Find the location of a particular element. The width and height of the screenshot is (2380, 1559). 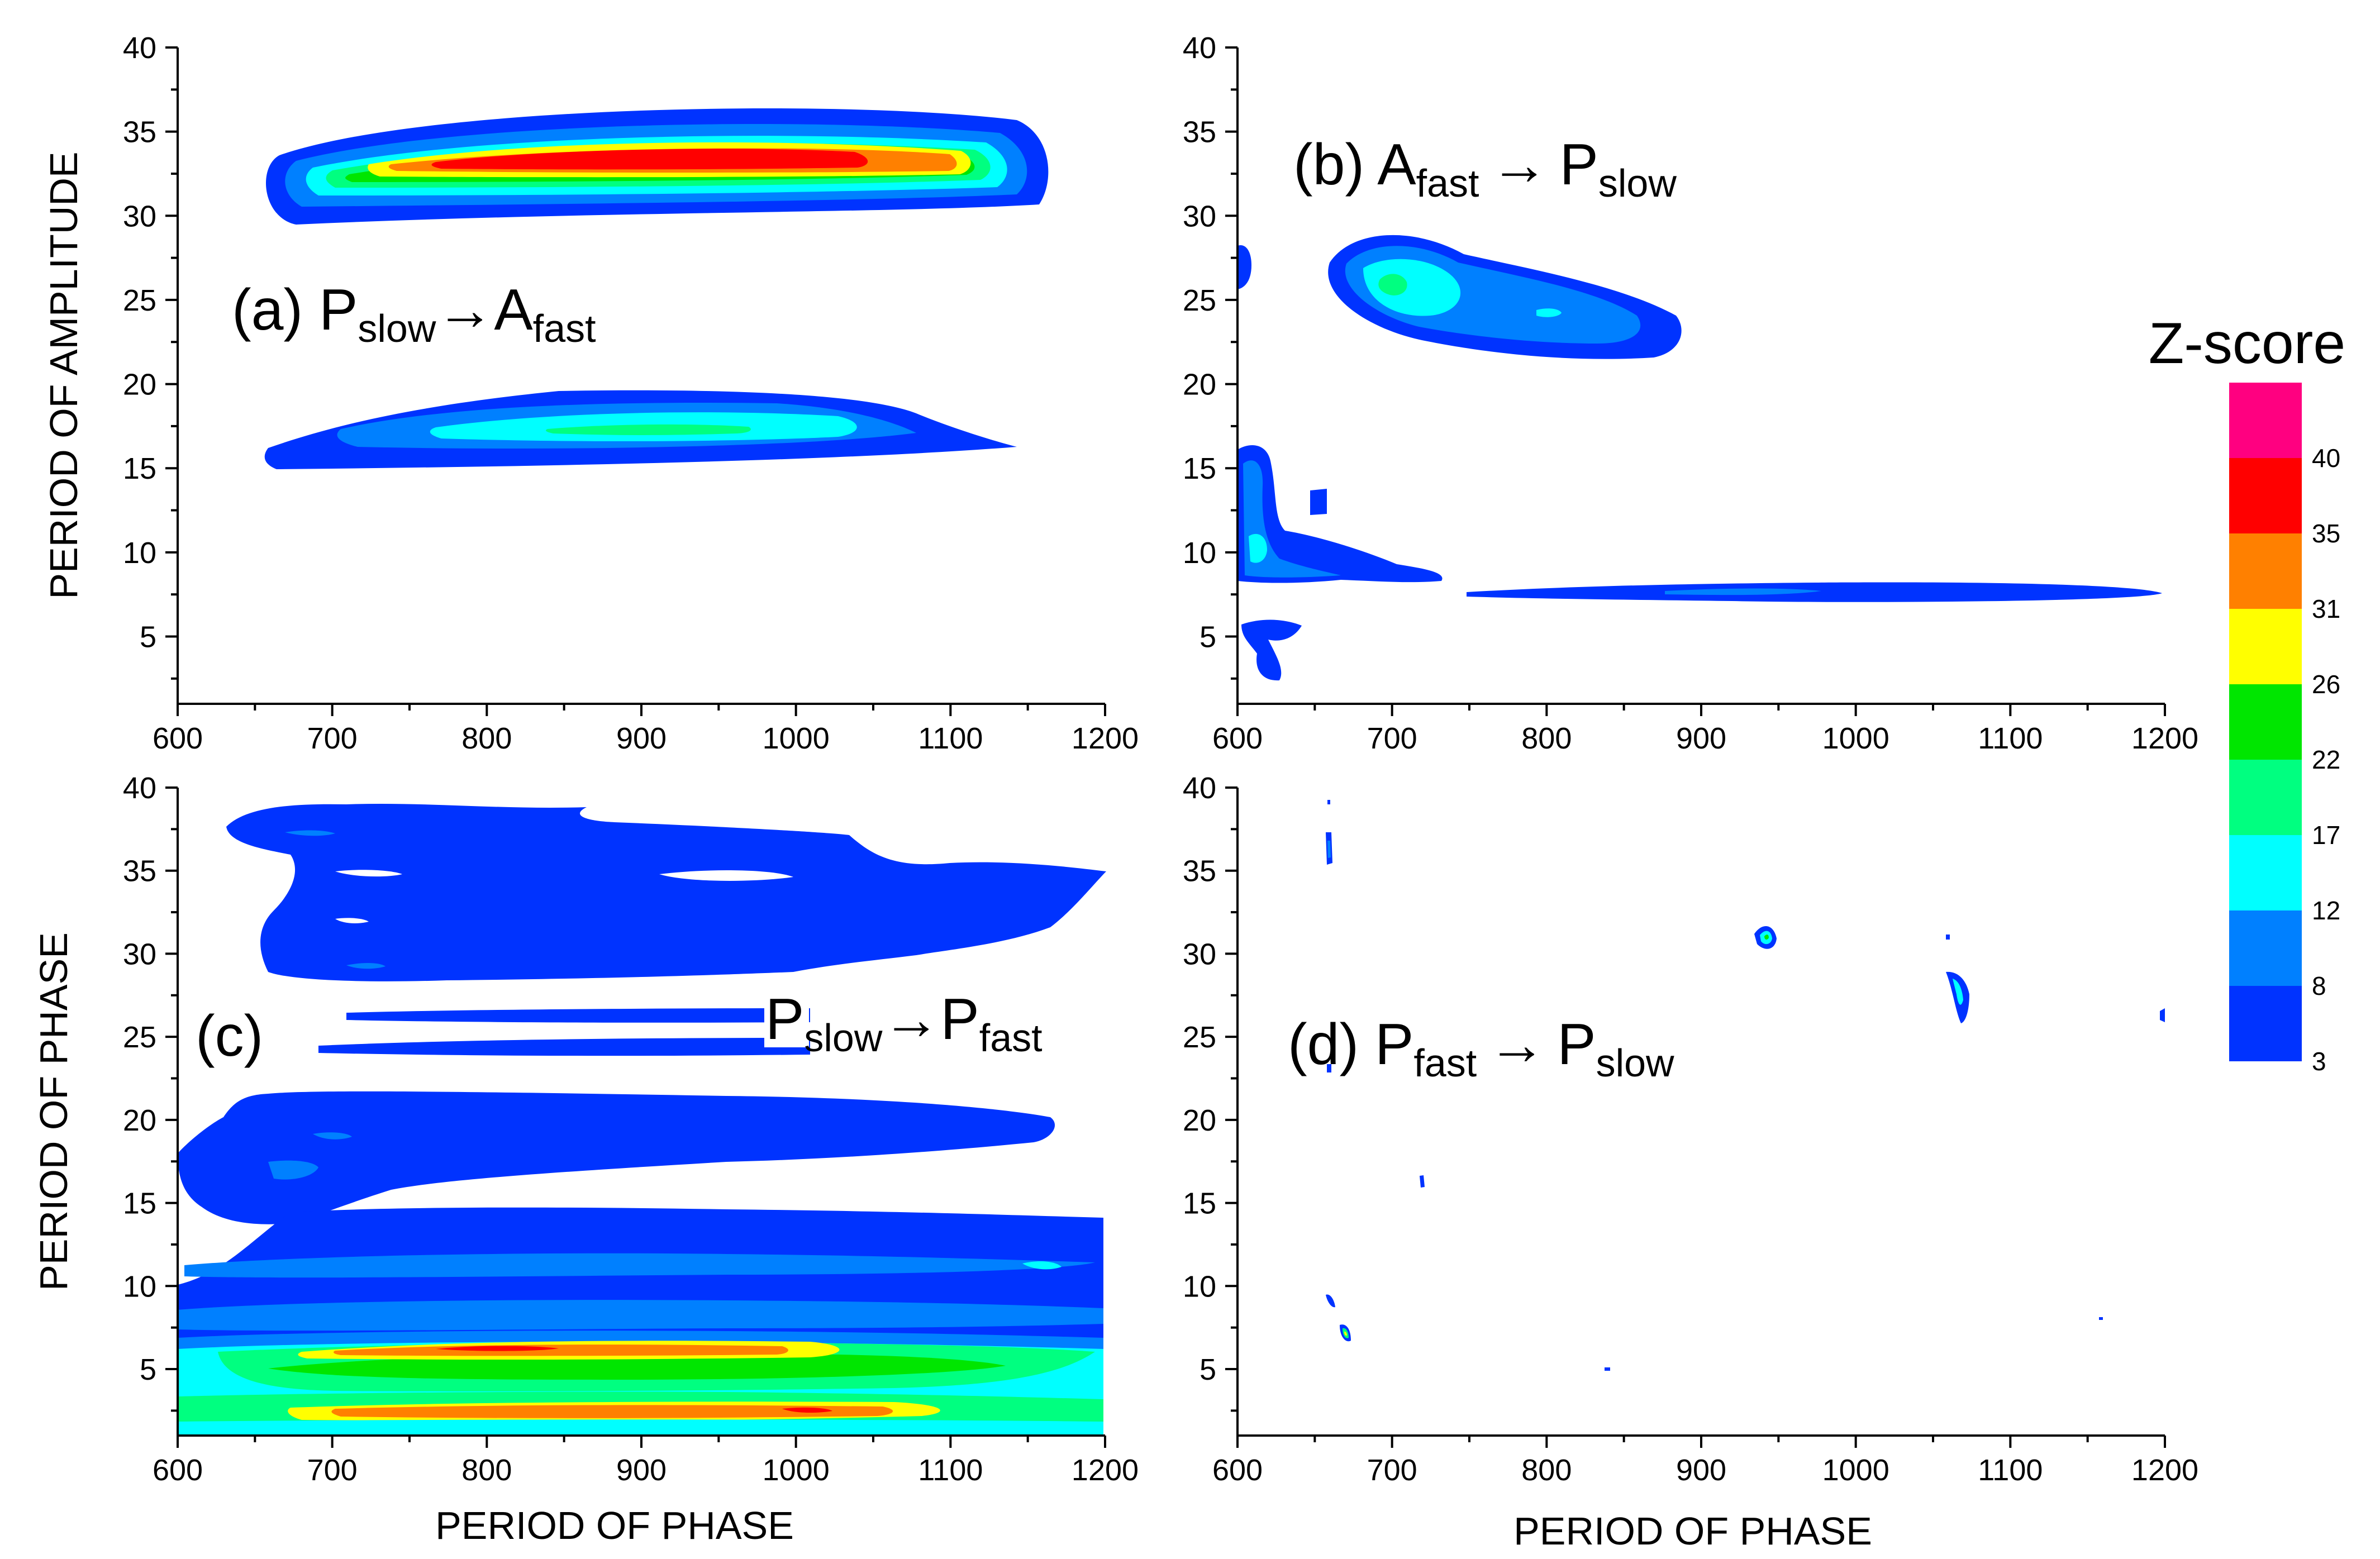

colorbar-level-label: 3 is located at coordinates (2319, 1061).